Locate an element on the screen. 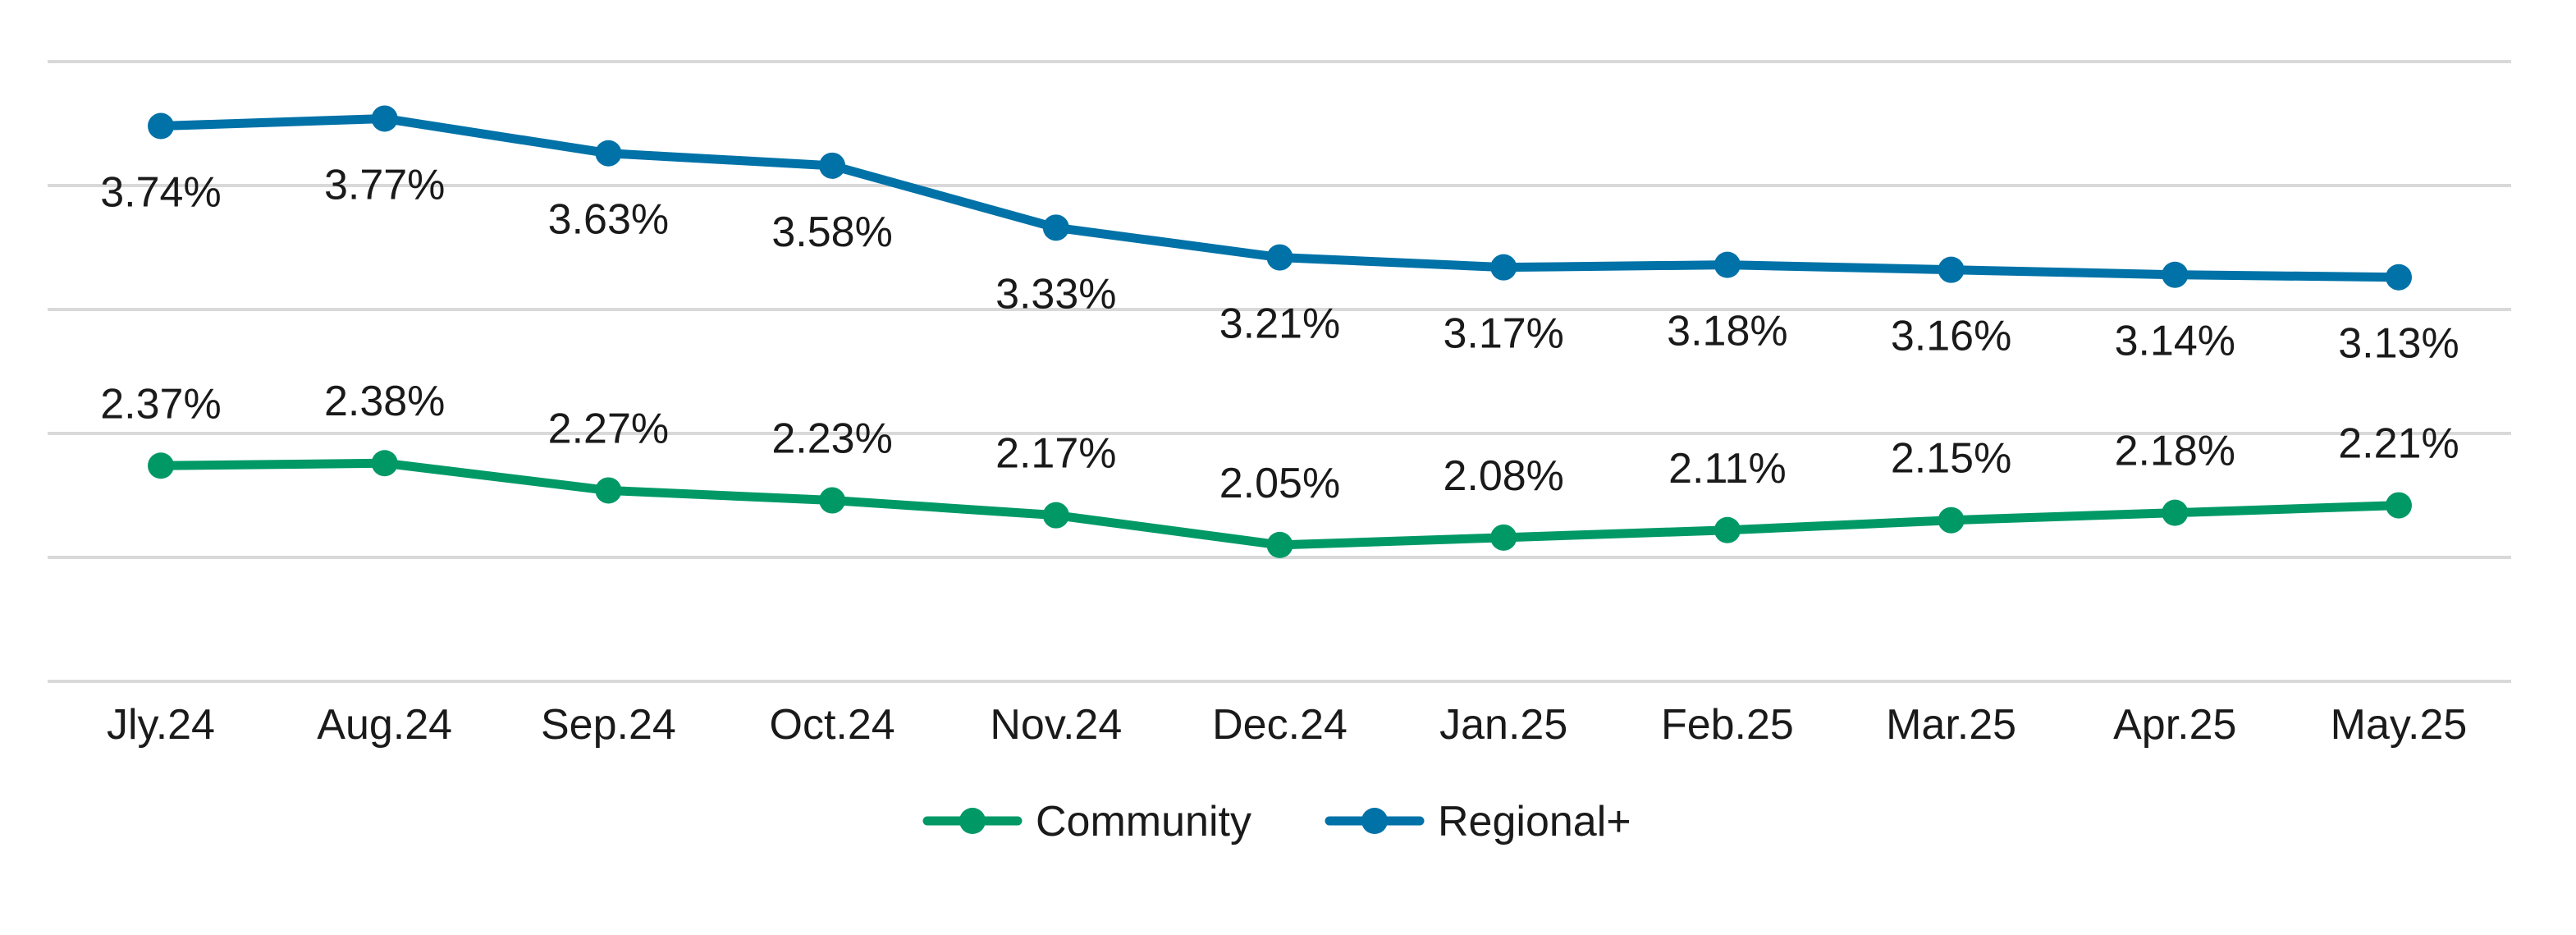 This screenshot has width=2576, height=935. x-tick-label: Jly.24 is located at coordinates (161, 725).